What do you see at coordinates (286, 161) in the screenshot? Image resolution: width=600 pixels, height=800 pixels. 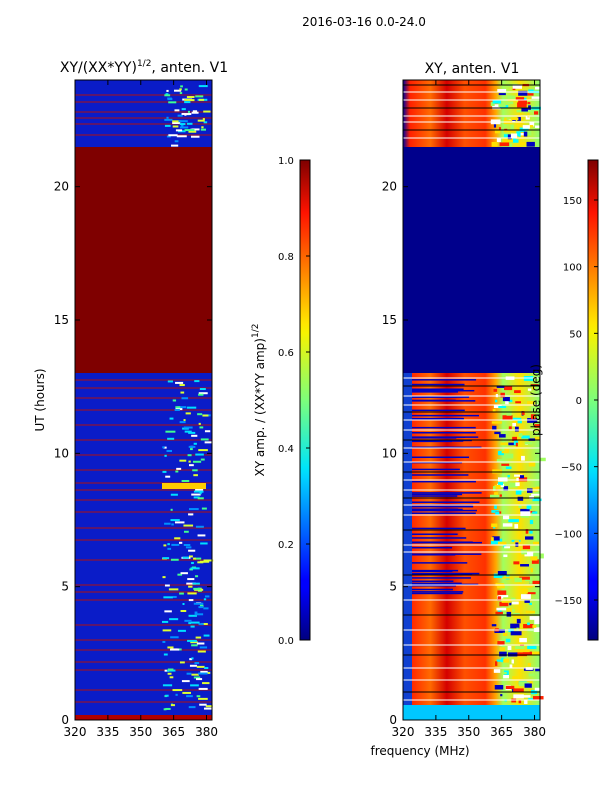 I see `colorbar-tick-label: 1.0` at bounding box center [286, 161].